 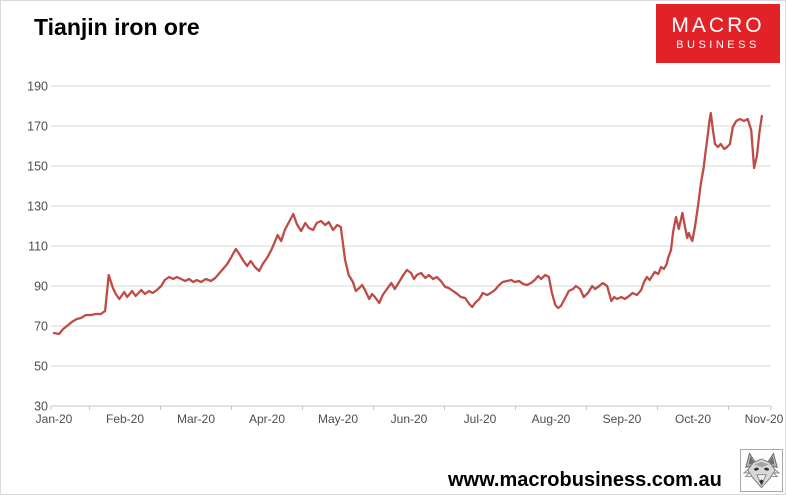 What do you see at coordinates (764, 419) in the screenshot?
I see `svg-text: Nov-20` at bounding box center [764, 419].